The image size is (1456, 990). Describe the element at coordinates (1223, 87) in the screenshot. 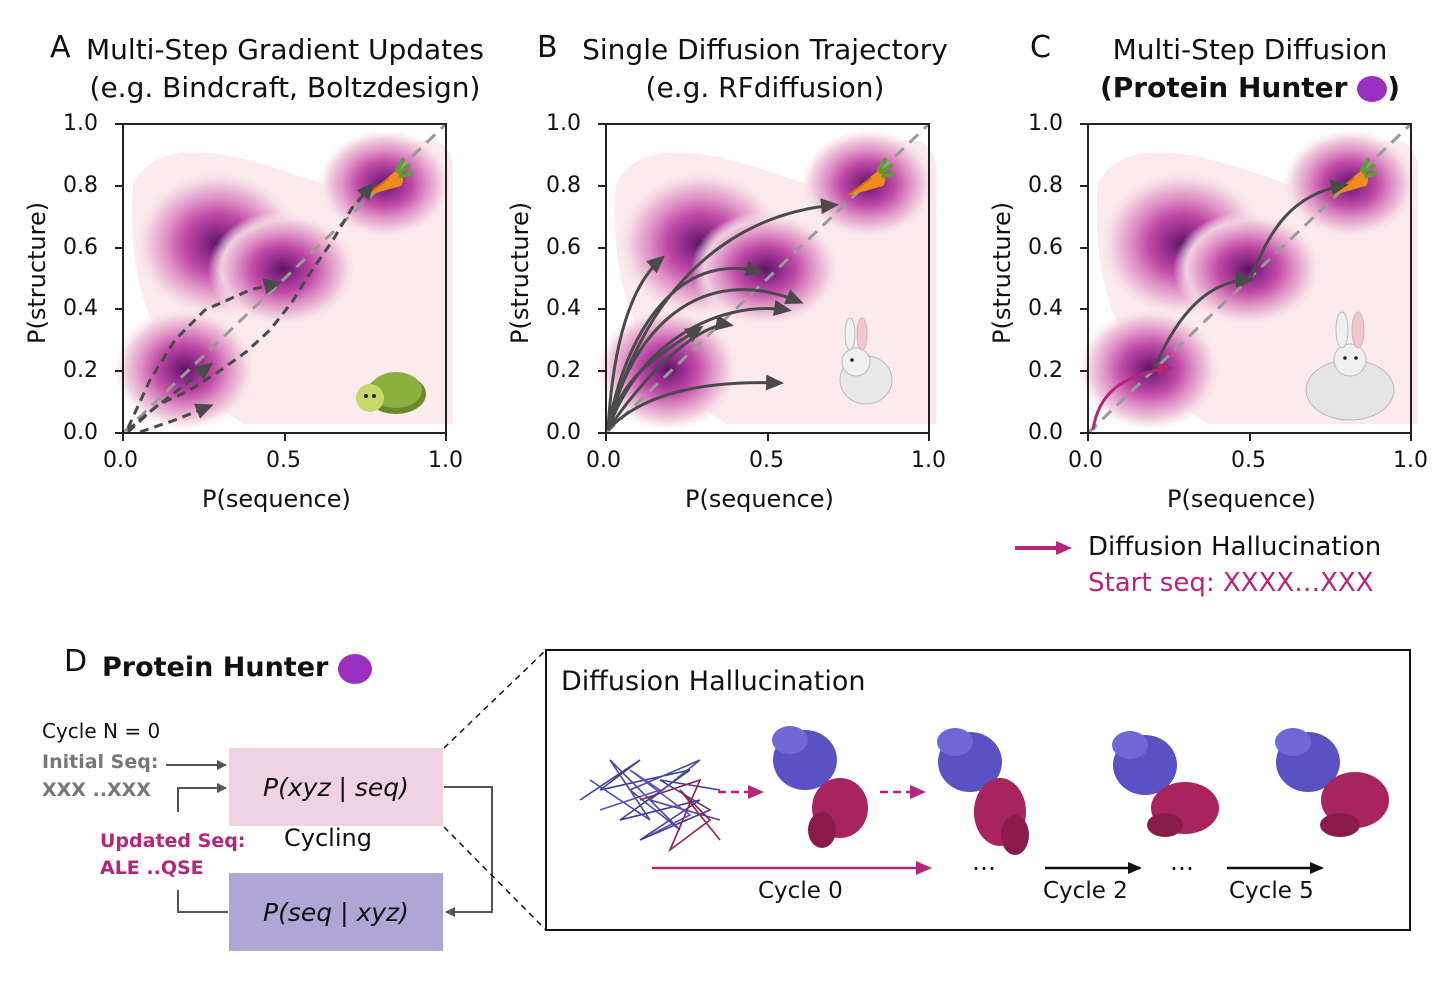

I see `panel-c-title-bold: (Protein Hunter` at that location.